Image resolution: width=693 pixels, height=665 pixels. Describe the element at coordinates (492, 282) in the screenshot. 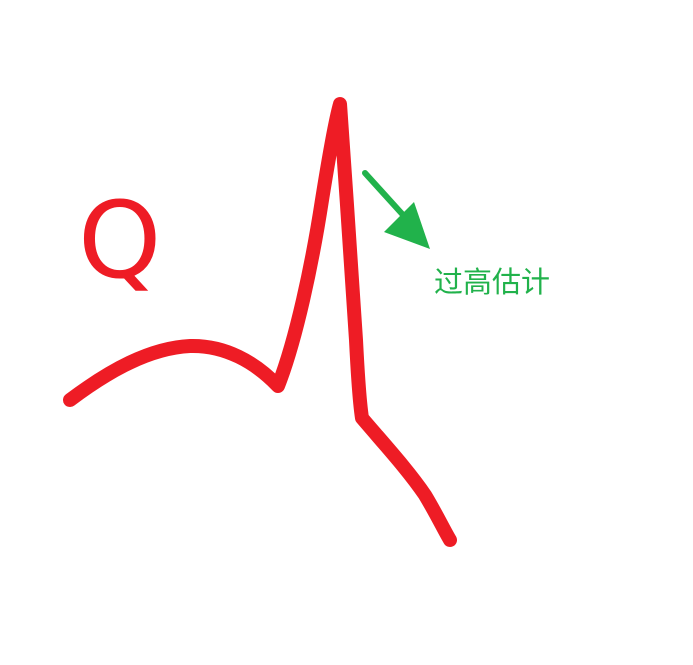

I see `overestimate-label: 过高估计` at that location.